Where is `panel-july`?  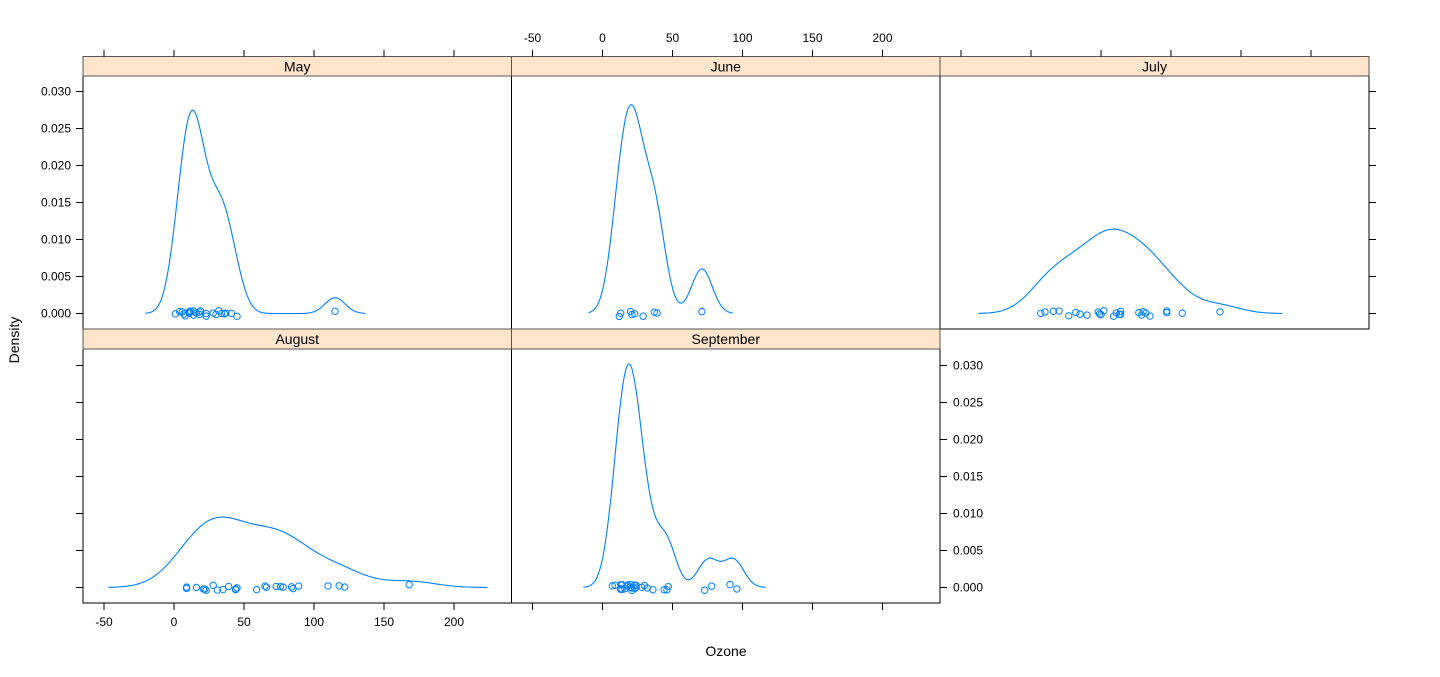
panel-july is located at coordinates (1154, 202).